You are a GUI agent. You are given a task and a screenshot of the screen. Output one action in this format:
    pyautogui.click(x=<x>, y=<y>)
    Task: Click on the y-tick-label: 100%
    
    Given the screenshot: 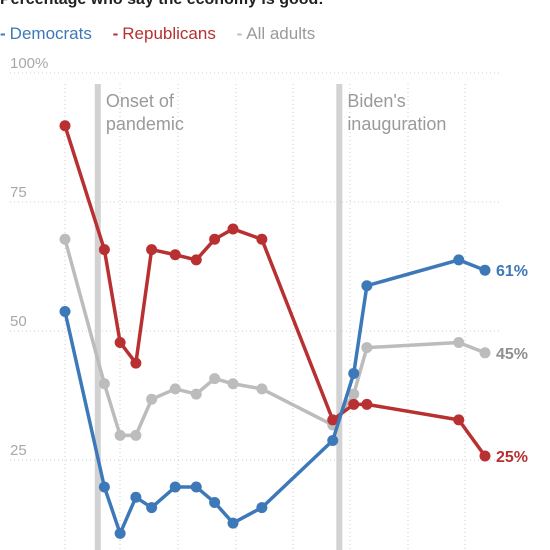 What is the action you would take?
    pyautogui.click(x=29, y=63)
    